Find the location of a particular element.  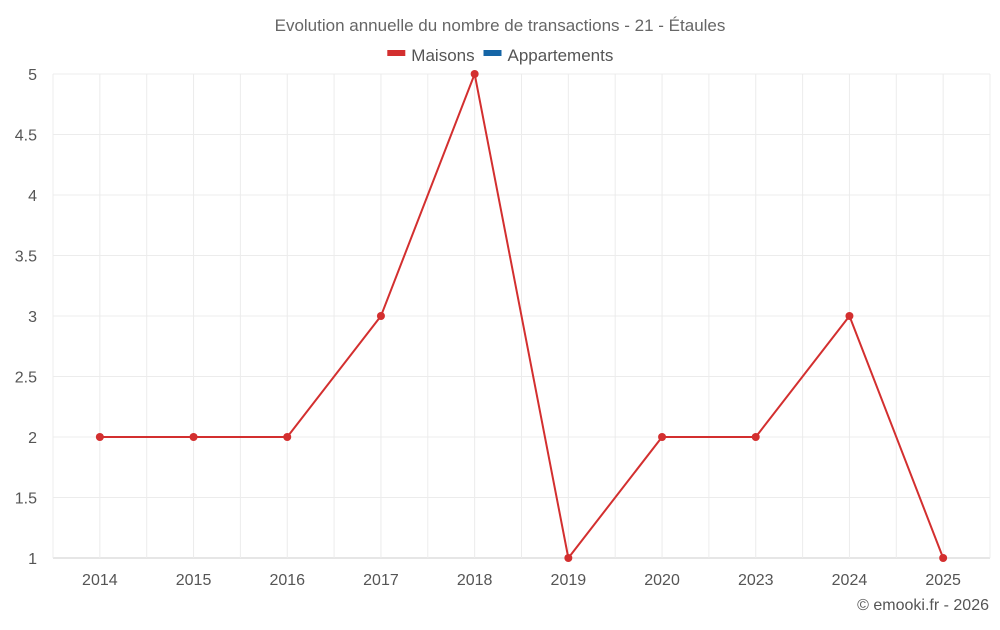

data-point-2016 is located at coordinates (287, 437).